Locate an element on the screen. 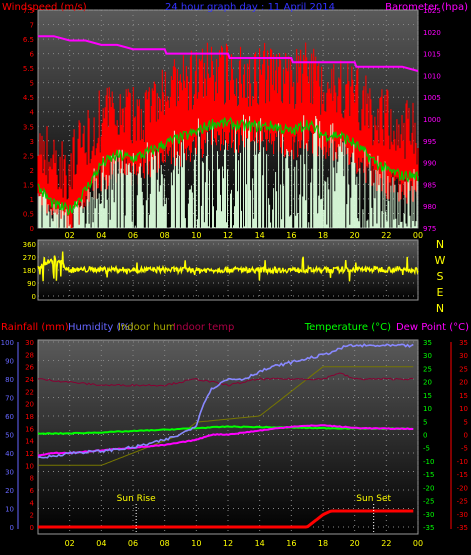 The image size is (471, 555). barometer-tick-label: 975 is located at coordinates (429, 229).